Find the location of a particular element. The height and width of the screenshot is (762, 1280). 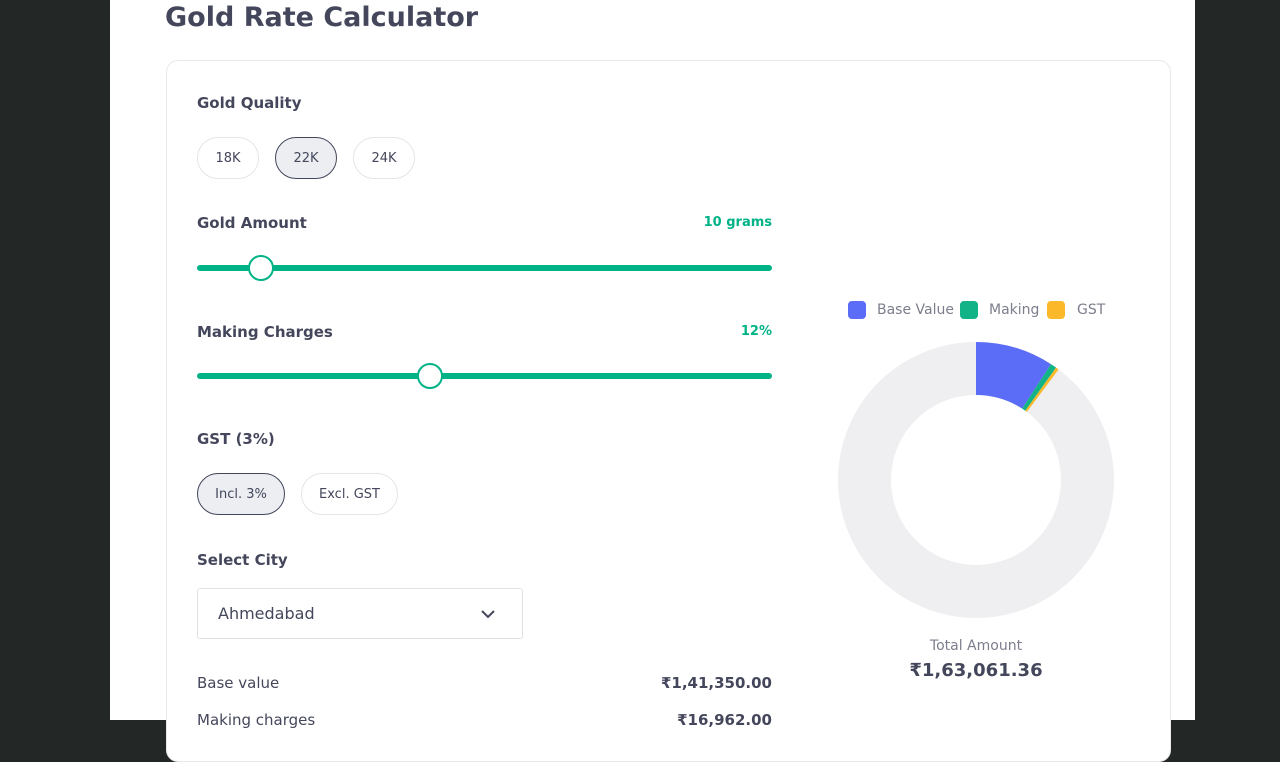

chevron-icon is located at coordinates (488, 614).